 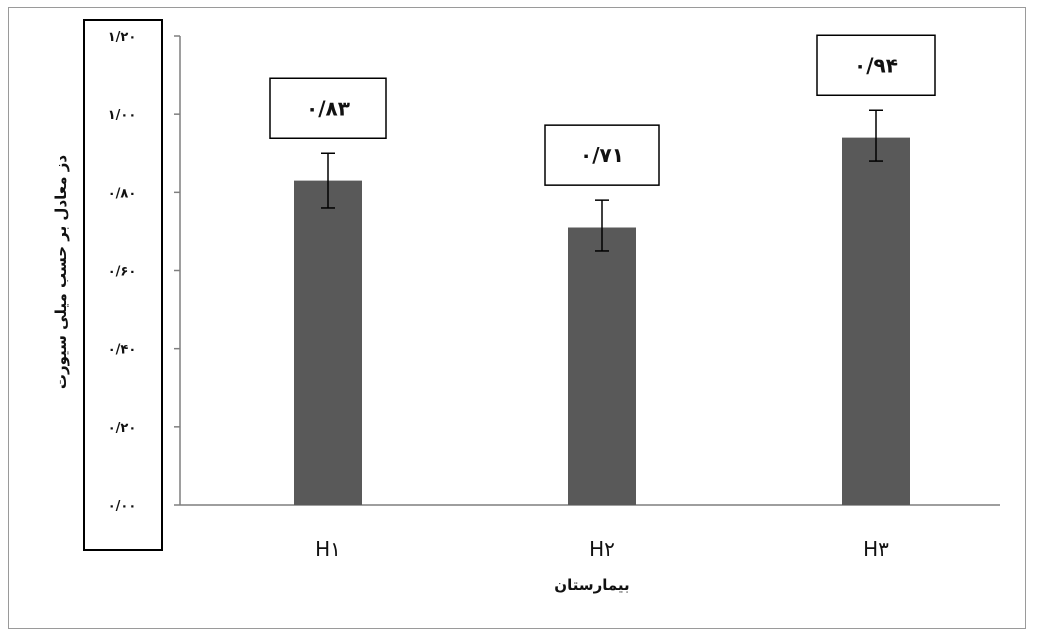 What do you see at coordinates (122, 193) in the screenshot?
I see `y-tick-label: ۰/۸۰` at bounding box center [122, 193].